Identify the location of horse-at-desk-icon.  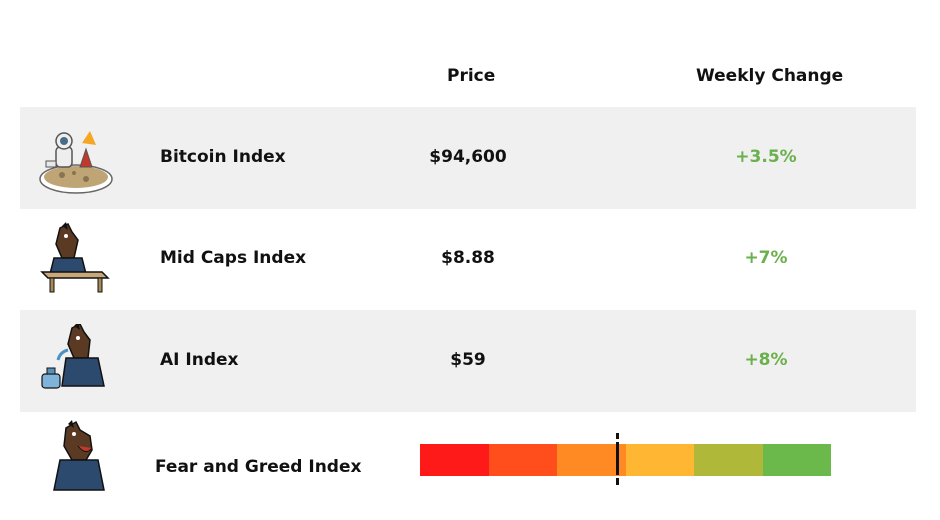
(75, 257).